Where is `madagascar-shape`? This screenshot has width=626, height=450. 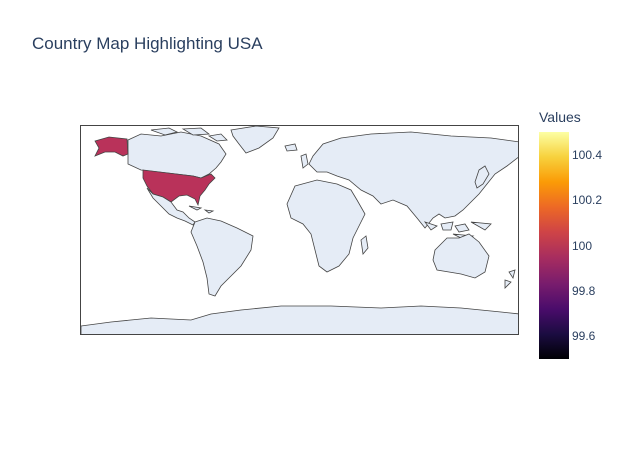
madagascar-shape is located at coordinates (364, 245).